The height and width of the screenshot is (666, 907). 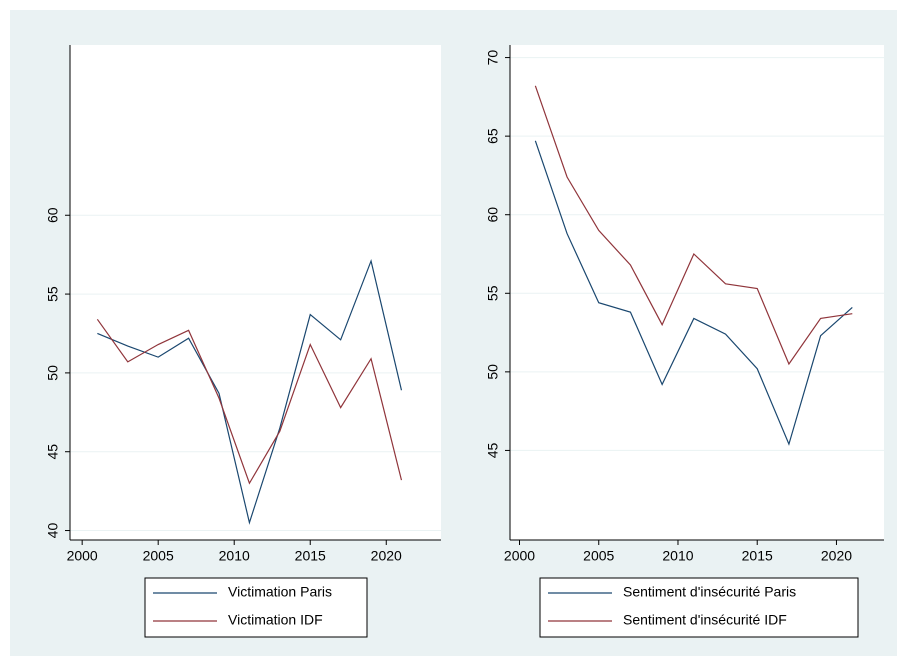 I want to click on legend-label: Sentiment d'insécurité Paris, so click(x=709, y=592).